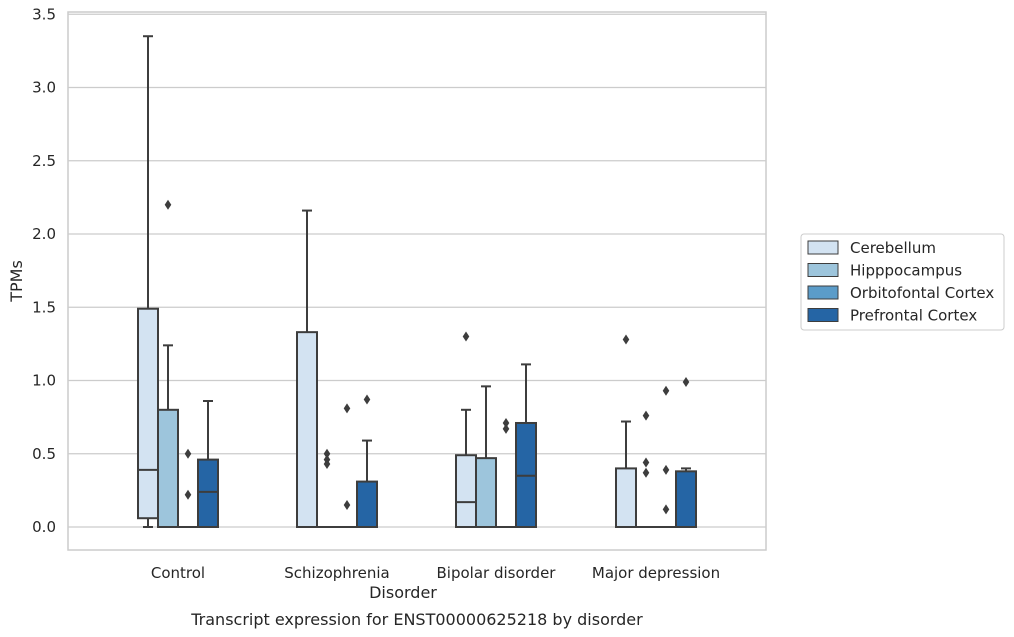  I want to click on box-orbitofontal-cortex-bipolar-disorder, so click(506, 472).